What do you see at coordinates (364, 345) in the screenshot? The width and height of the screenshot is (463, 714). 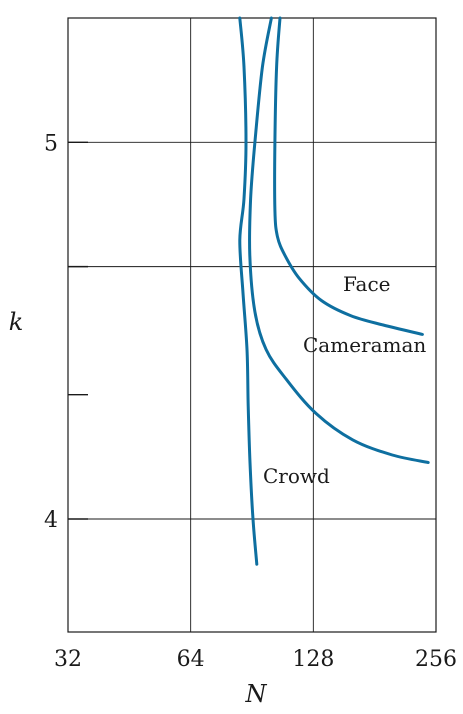 I see `series-label-cameraman: Cameraman` at bounding box center [364, 345].